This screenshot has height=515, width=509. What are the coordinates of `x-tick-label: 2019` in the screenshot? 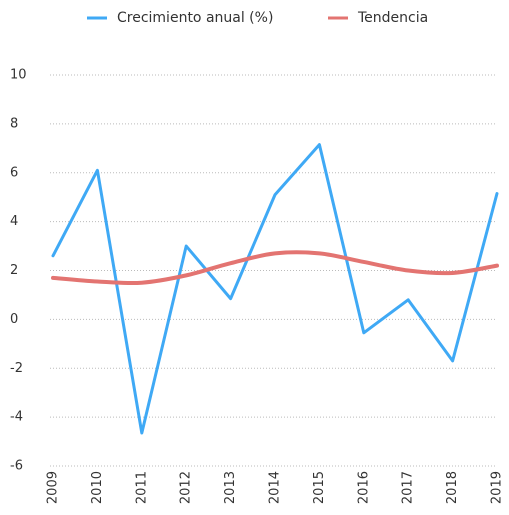 It's located at (497, 487).